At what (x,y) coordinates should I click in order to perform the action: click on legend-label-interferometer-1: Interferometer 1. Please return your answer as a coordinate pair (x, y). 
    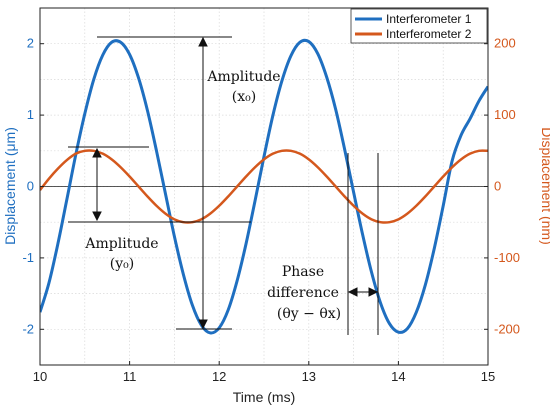
    Looking at the image, I should click on (429, 19).